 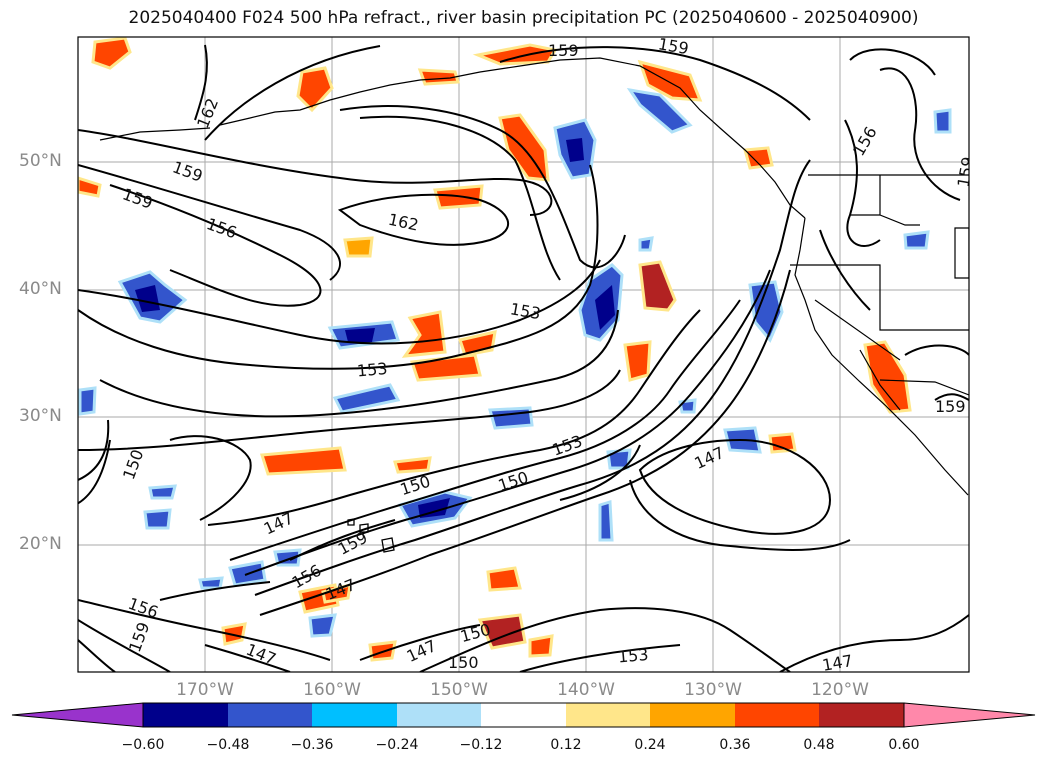 I want to click on lat-label-40n: 40°N, so click(x=40, y=289).